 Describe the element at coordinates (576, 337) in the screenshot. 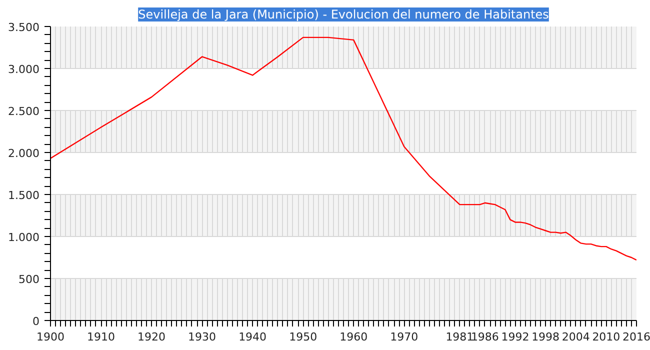

I see `x-tick-label: 2004` at that location.